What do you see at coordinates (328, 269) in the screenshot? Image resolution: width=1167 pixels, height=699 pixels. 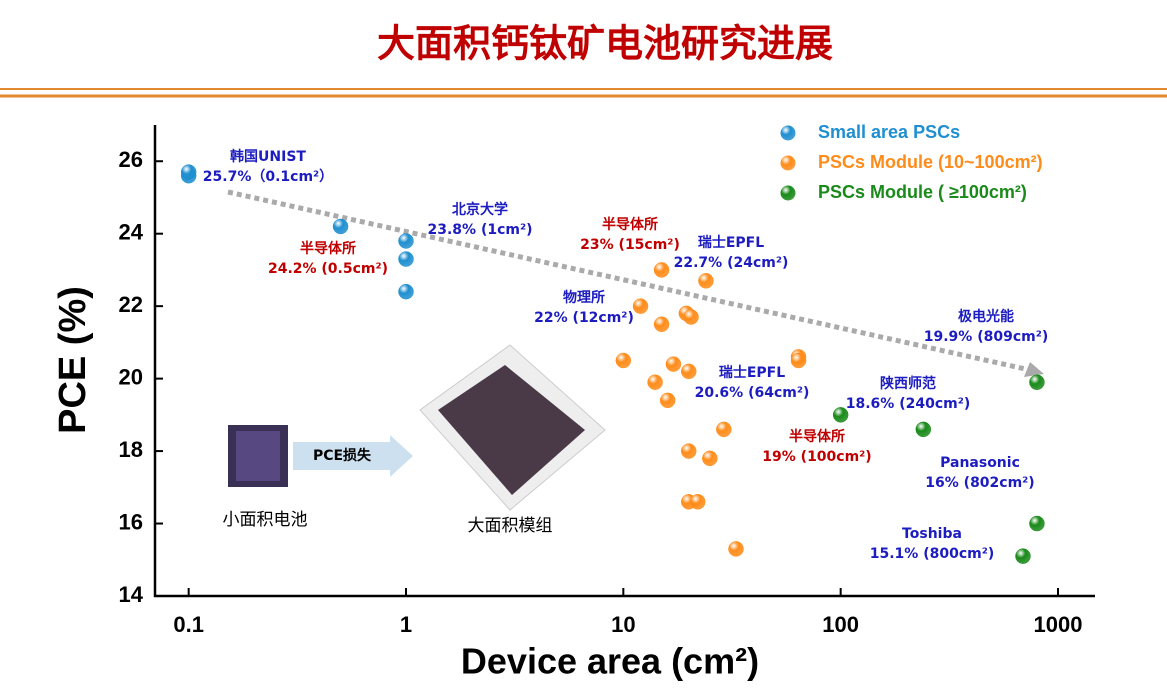 I see `annotation: 24.2% (0.5cm²)` at bounding box center [328, 269].